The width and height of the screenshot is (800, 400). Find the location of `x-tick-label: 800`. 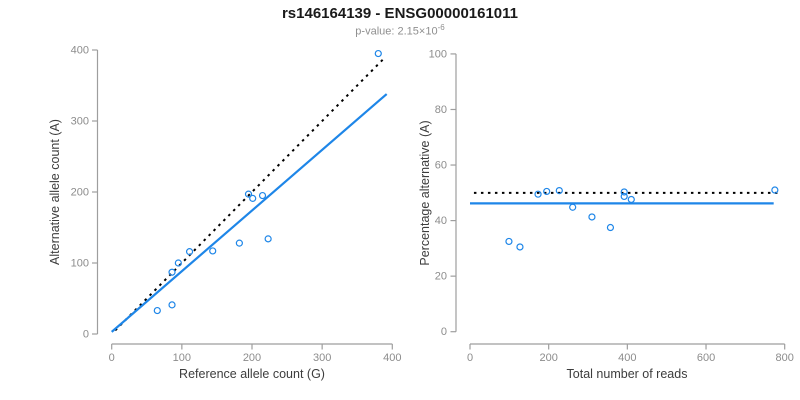

x-tick-label: 800 is located at coordinates (785, 358).